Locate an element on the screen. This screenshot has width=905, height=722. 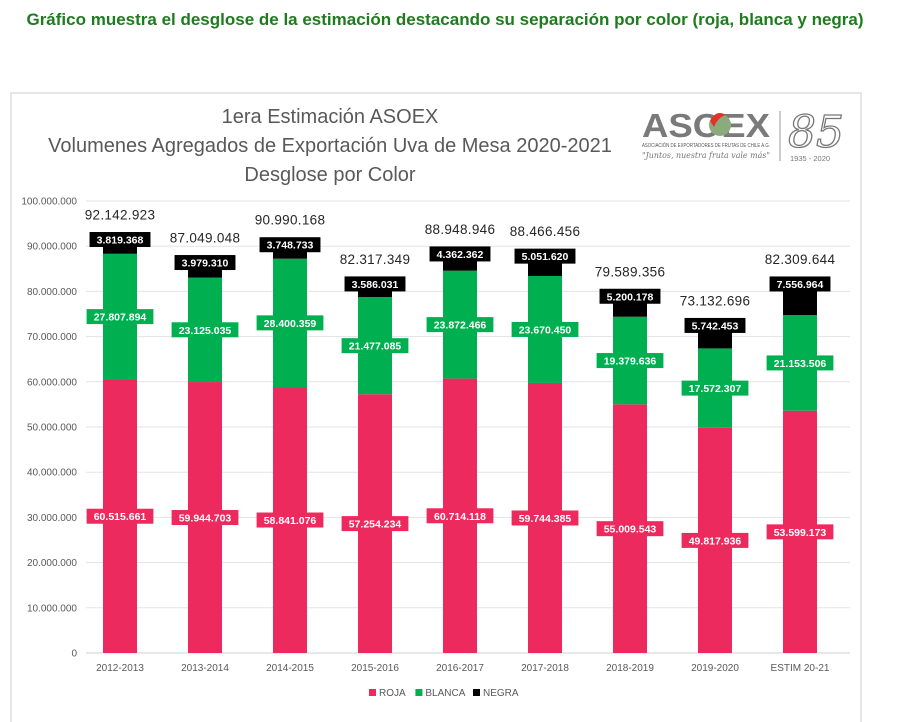
x-tick-label: 2019-2020 is located at coordinates (715, 668).